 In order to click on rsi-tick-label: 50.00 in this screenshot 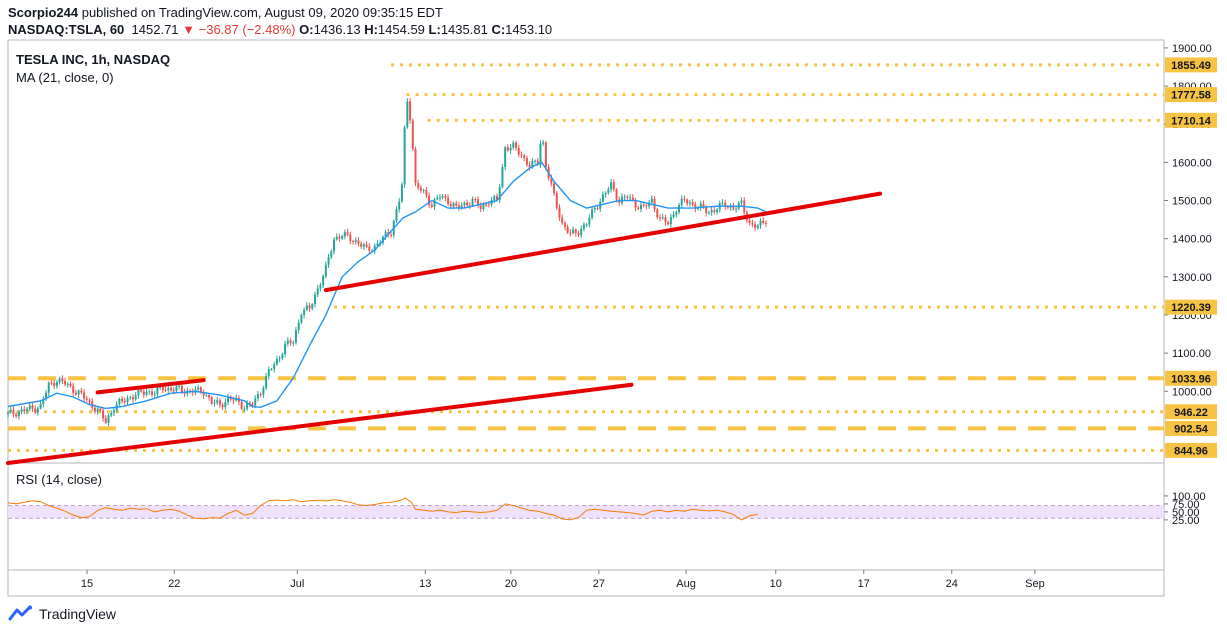, I will do `click(1186, 513)`.